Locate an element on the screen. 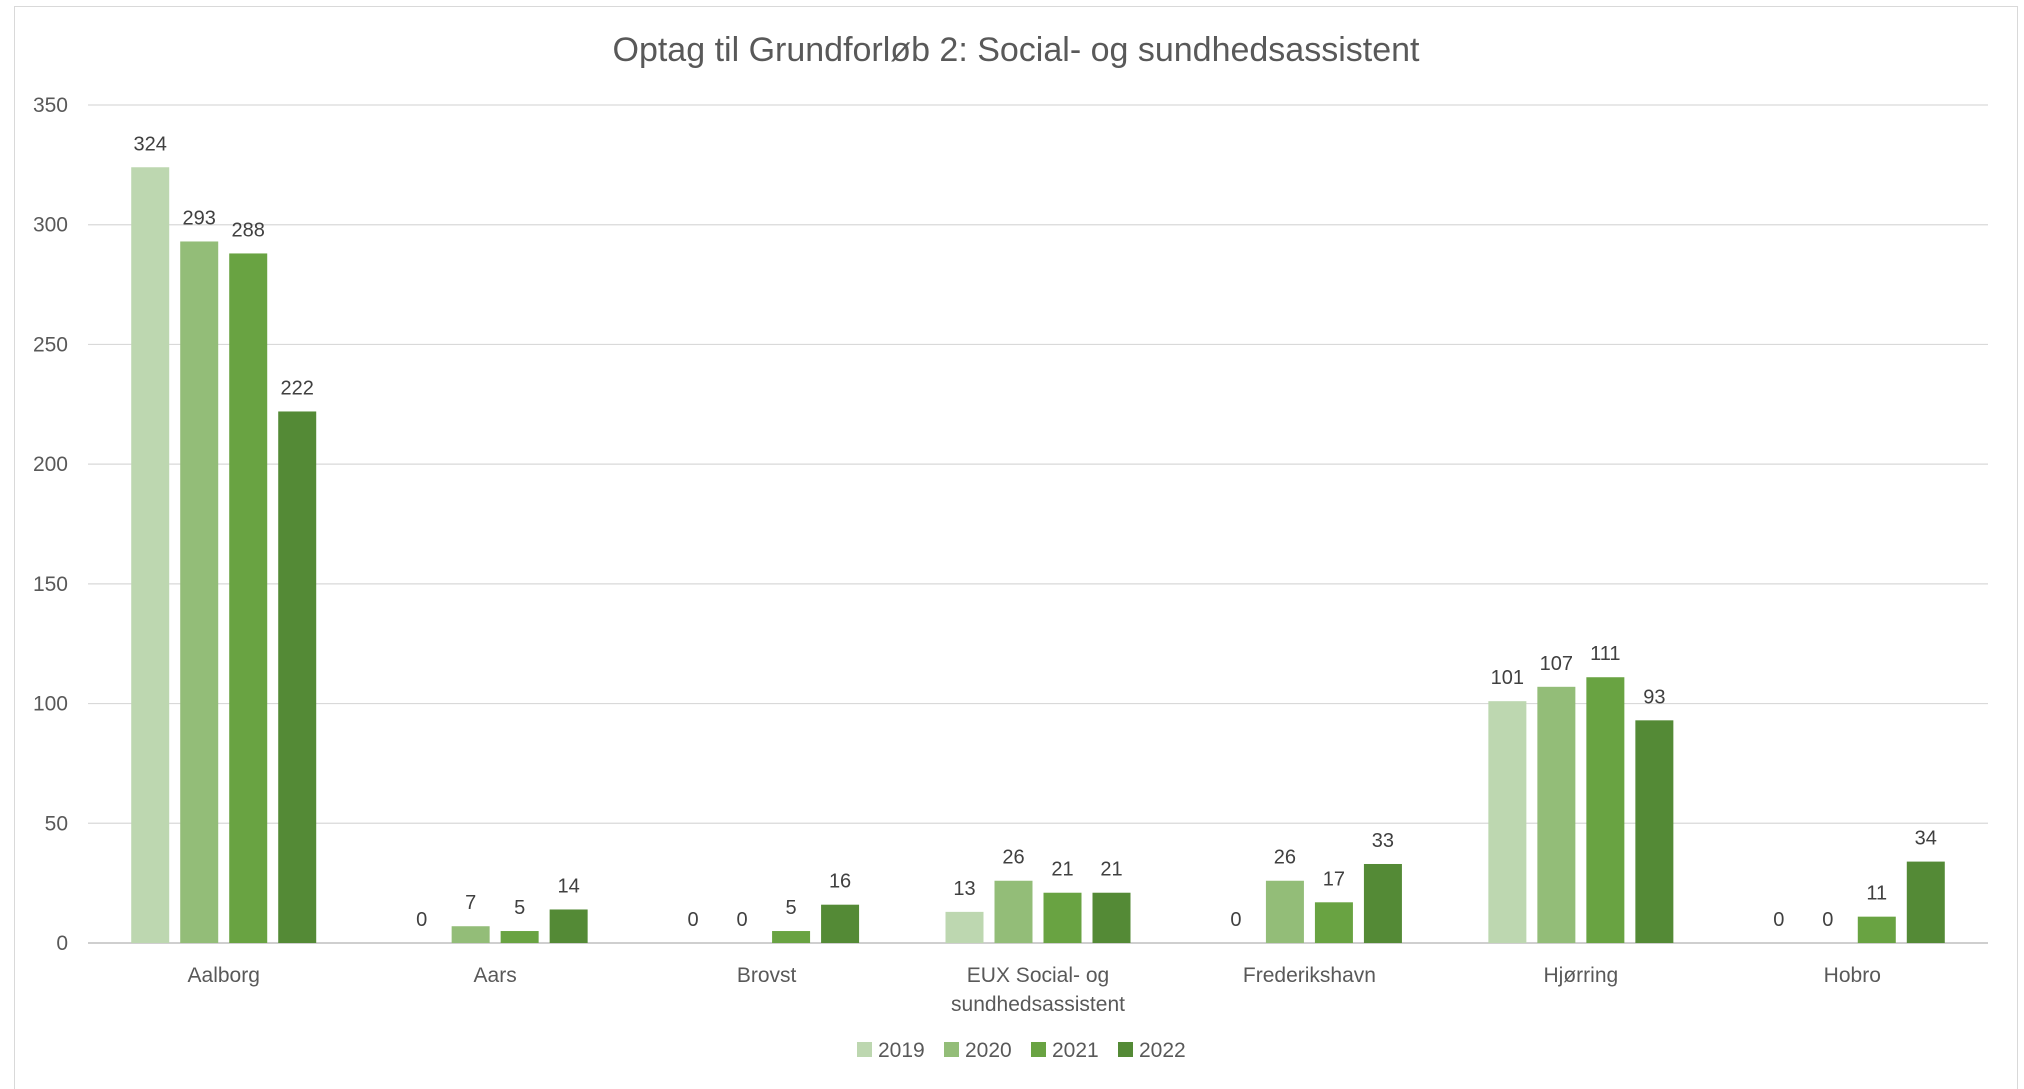 Image resolution: width=2024 pixels, height=1089 pixels. legend-label: 2019 is located at coordinates (901, 1050).